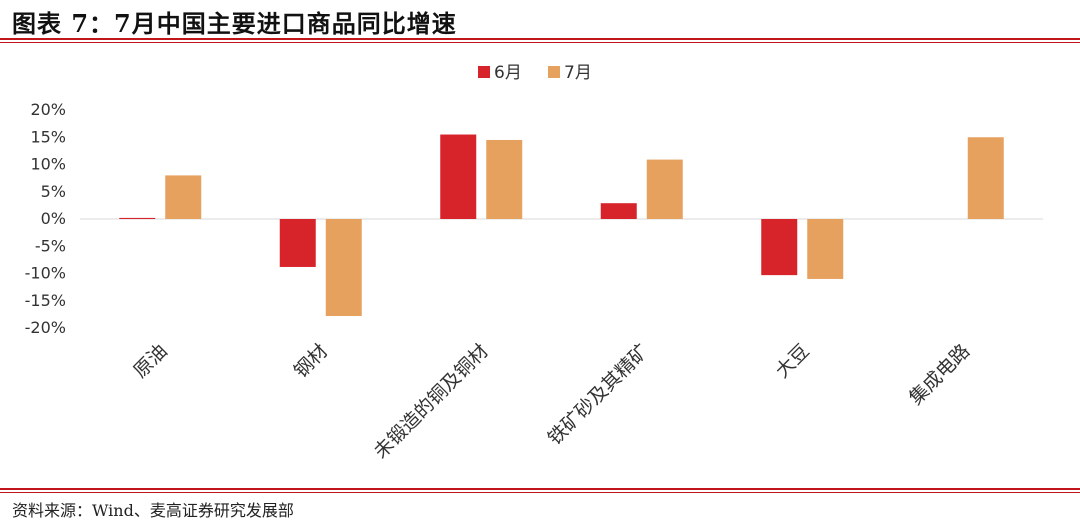  Describe the element at coordinates (540, 42) in the screenshot. I see `header-divider-thin` at that location.